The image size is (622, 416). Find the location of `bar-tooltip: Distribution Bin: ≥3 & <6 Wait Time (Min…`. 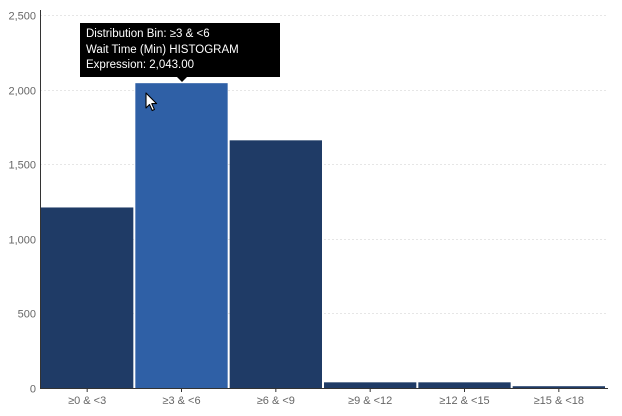

bar-tooltip: Distribution Bin: ≥3 & <6 Wait Time (Min… is located at coordinates (180, 52).